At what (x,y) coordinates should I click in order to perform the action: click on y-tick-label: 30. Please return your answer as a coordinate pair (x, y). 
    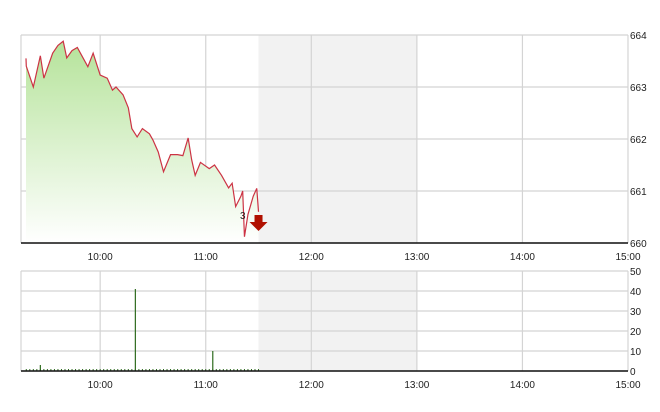
    Looking at the image, I should click on (636, 312).